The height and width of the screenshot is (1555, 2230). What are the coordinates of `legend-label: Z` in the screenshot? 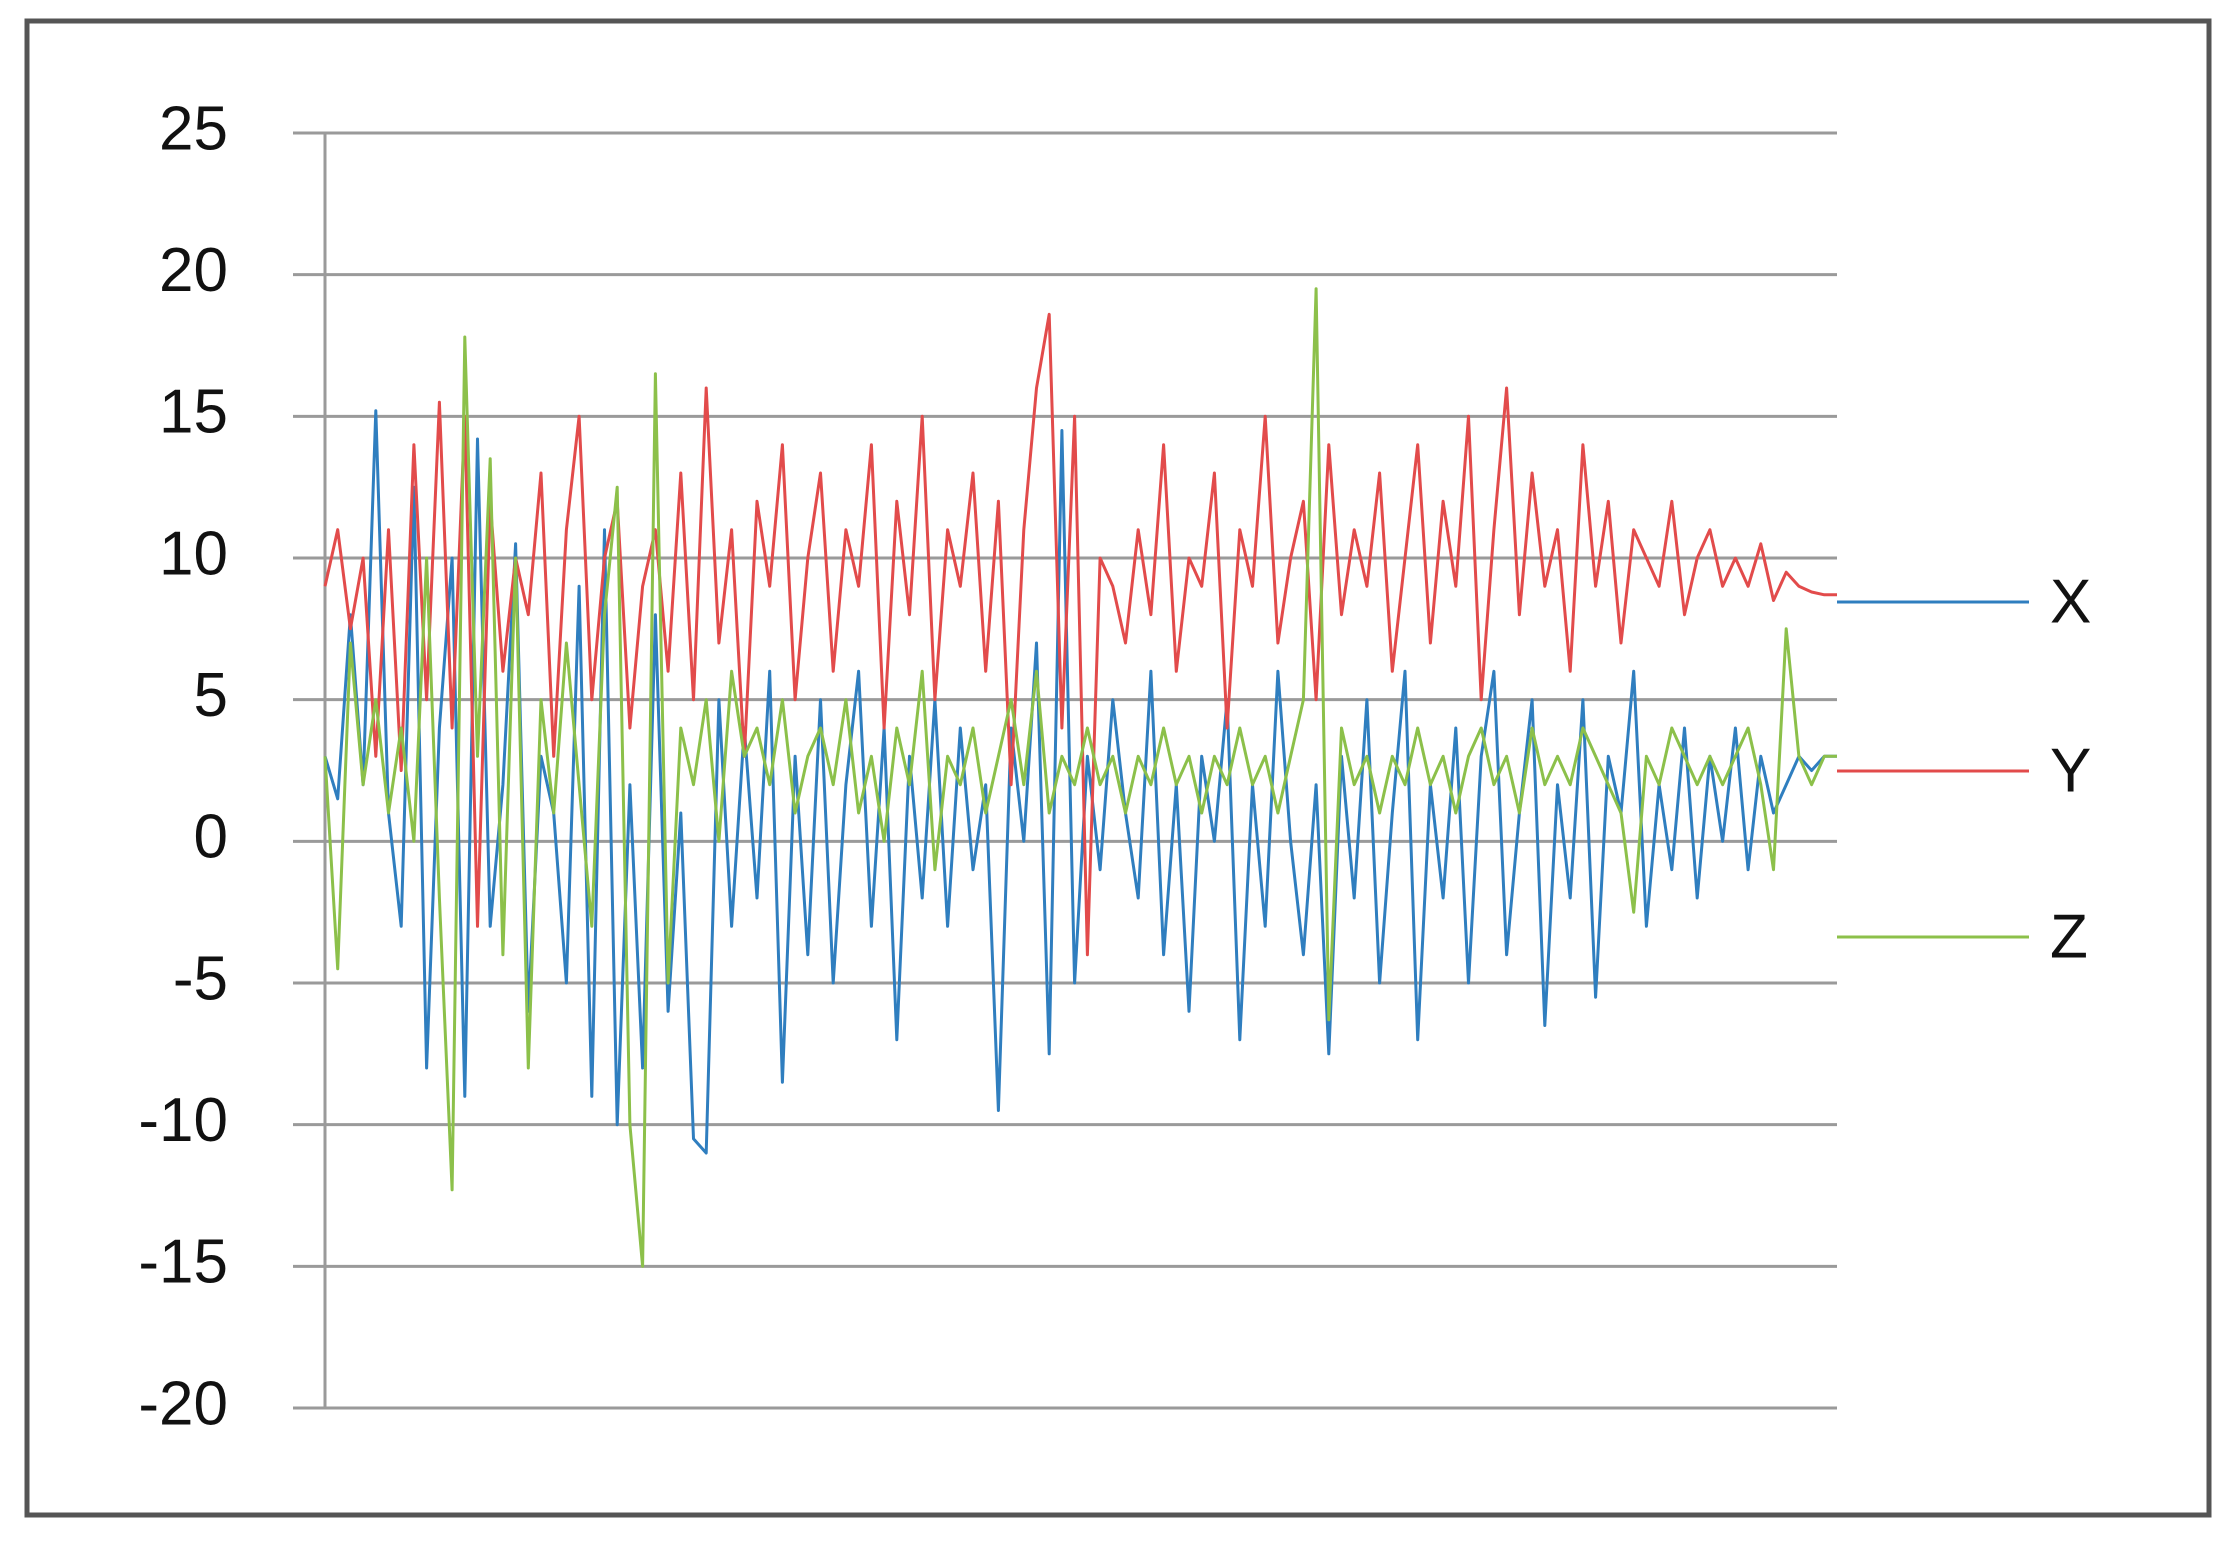 It's located at (2069, 936).